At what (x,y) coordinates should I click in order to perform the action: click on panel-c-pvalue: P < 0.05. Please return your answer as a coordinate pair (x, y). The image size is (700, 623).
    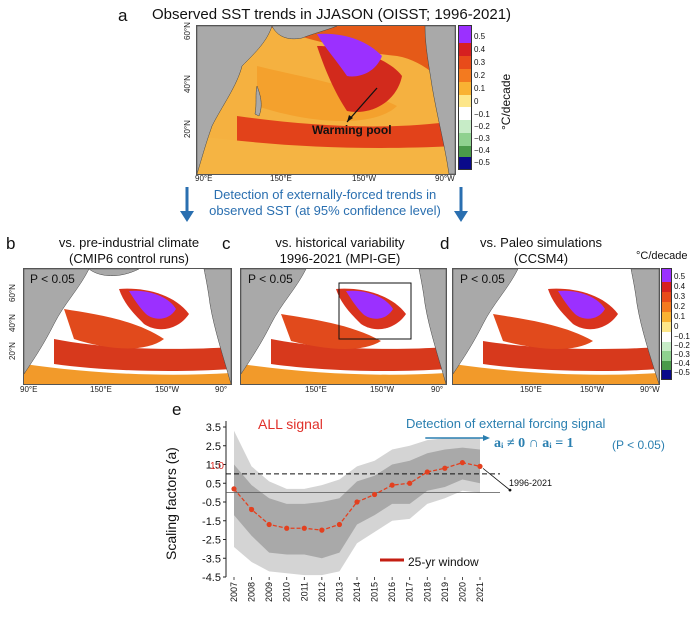
    Looking at the image, I should click on (270, 279).